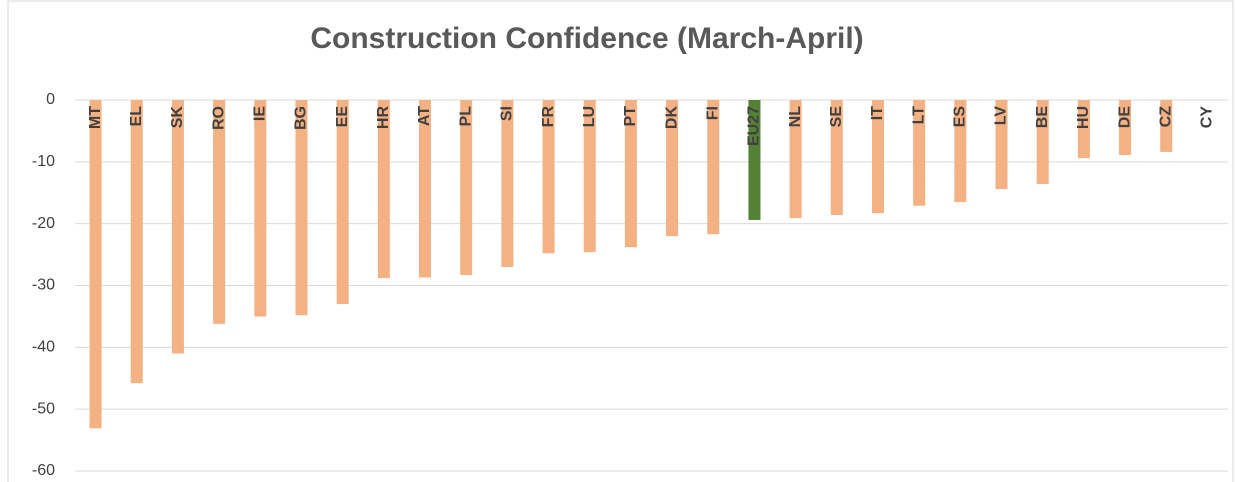 This screenshot has height=482, width=1235. Describe the element at coordinates (548, 117) in the screenshot. I see `x-tick-label: FR` at that location.